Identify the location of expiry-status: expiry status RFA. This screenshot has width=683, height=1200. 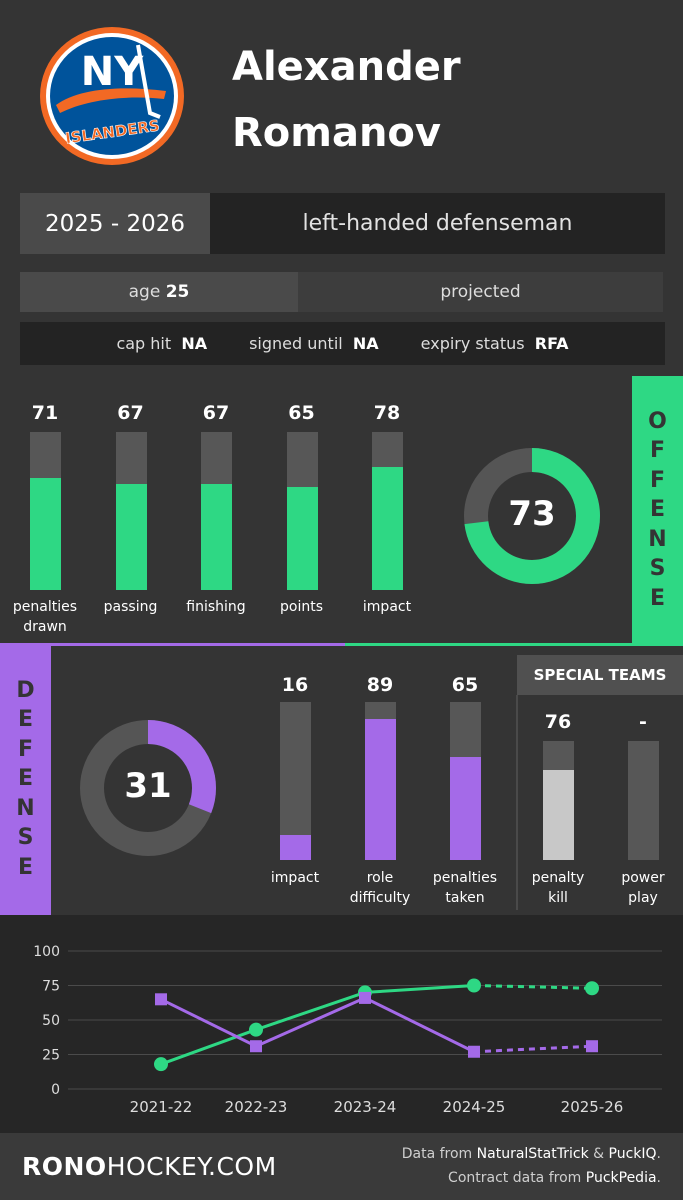
(495, 343).